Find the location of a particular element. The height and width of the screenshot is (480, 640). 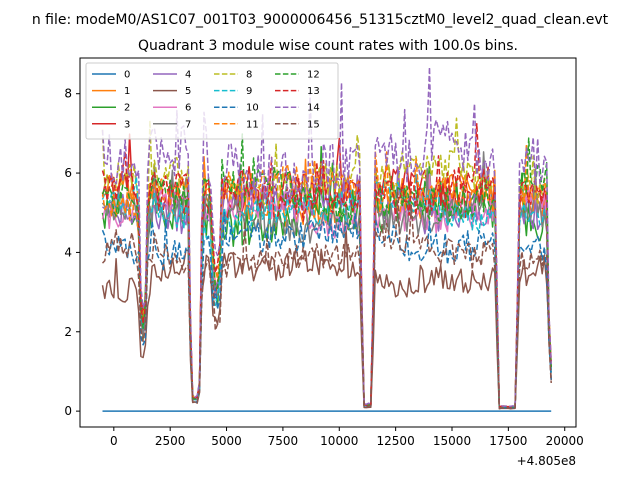

x-tick-label: 0 is located at coordinates (114, 441).